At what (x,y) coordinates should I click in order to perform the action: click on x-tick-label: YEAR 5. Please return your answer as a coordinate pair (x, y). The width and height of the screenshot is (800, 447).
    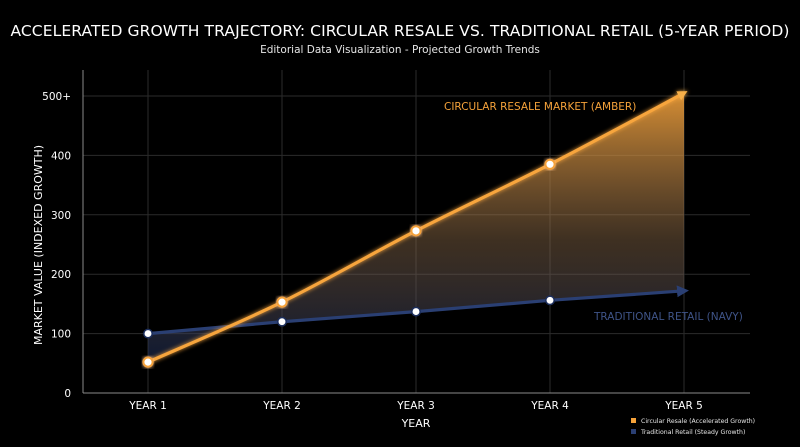
    Looking at the image, I should click on (683, 406).